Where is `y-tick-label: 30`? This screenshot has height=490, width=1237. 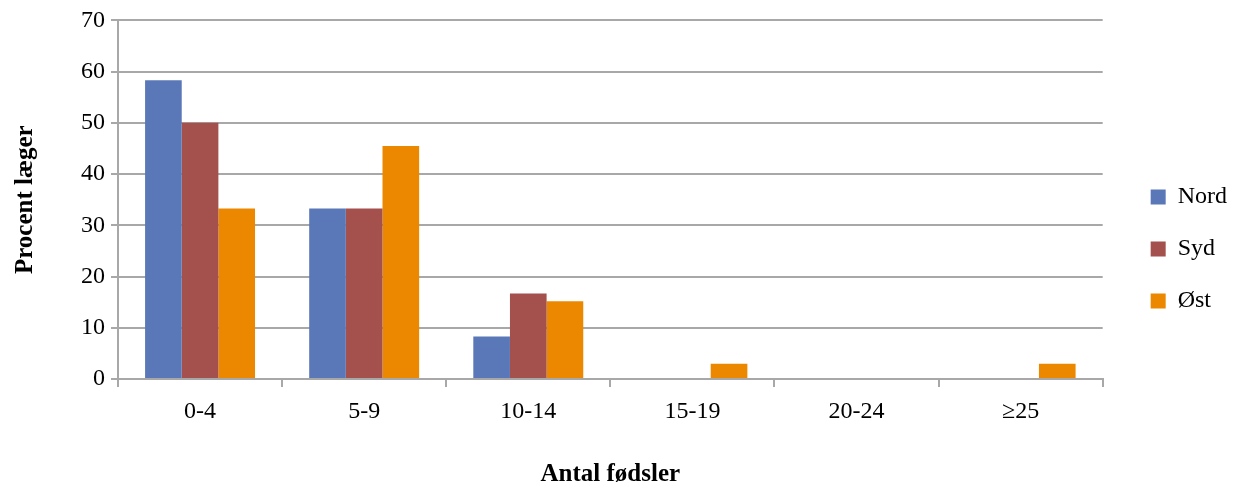
y-tick-label: 30 is located at coordinates (93, 223).